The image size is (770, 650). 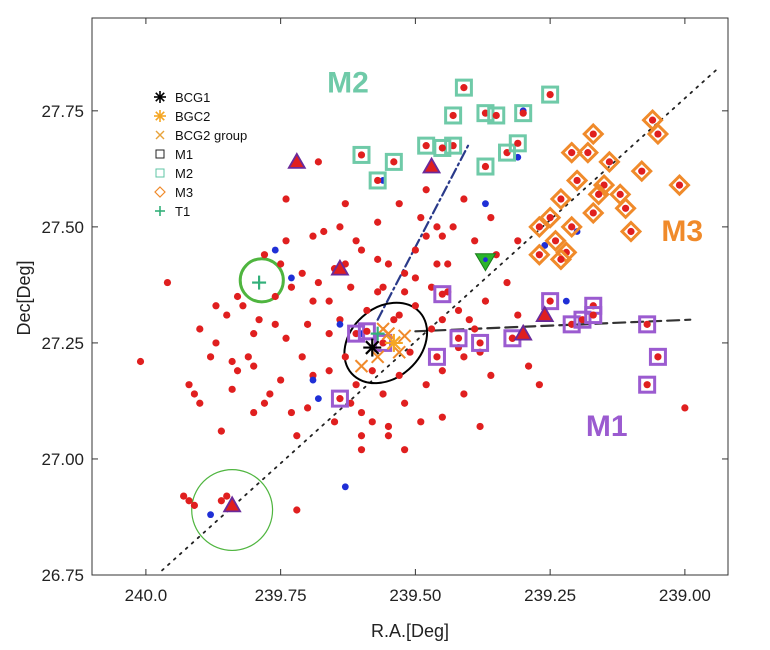 What do you see at coordinates (348, 82) in the screenshot?
I see `group-label-m2: M2` at bounding box center [348, 82].